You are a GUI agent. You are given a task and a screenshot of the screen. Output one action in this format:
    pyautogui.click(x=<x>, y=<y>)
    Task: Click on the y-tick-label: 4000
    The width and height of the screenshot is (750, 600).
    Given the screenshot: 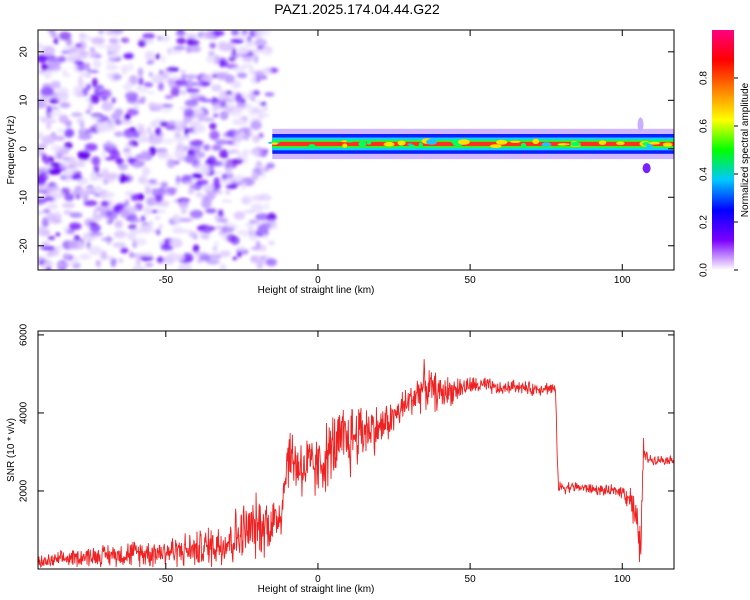 What is the action you would take?
    pyautogui.click(x=24, y=412)
    